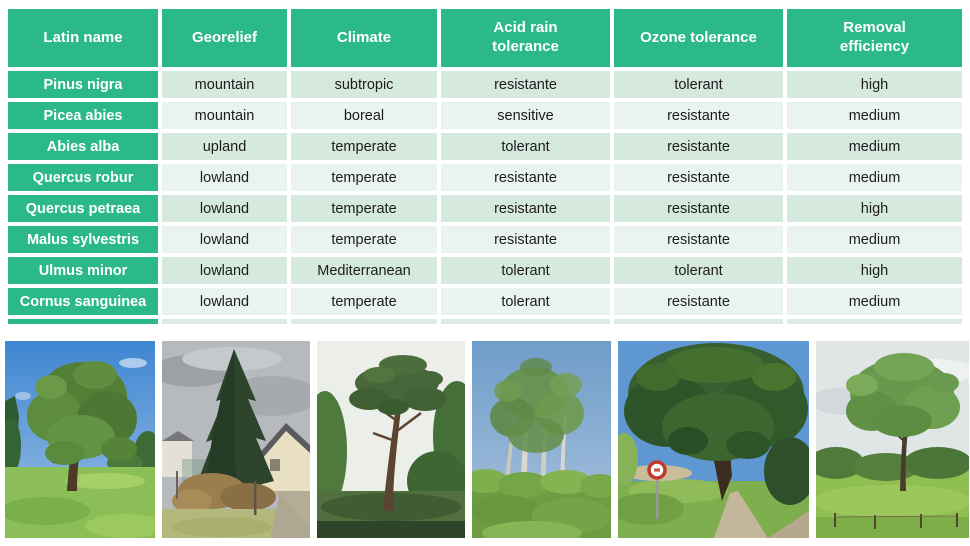  I want to click on cell-latin-name: Quercus robur, so click(83, 177).